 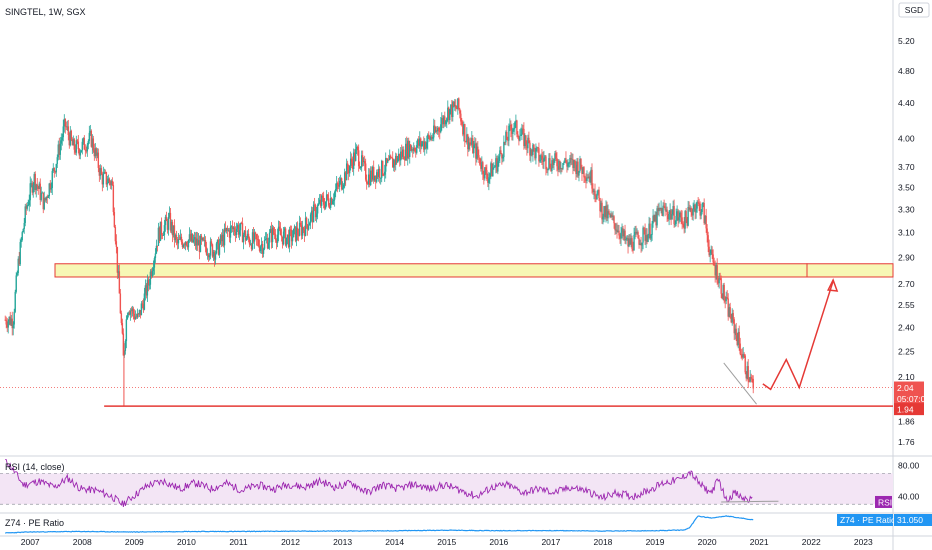 I want to click on price-tick-label: 2.25, so click(x=906, y=351).